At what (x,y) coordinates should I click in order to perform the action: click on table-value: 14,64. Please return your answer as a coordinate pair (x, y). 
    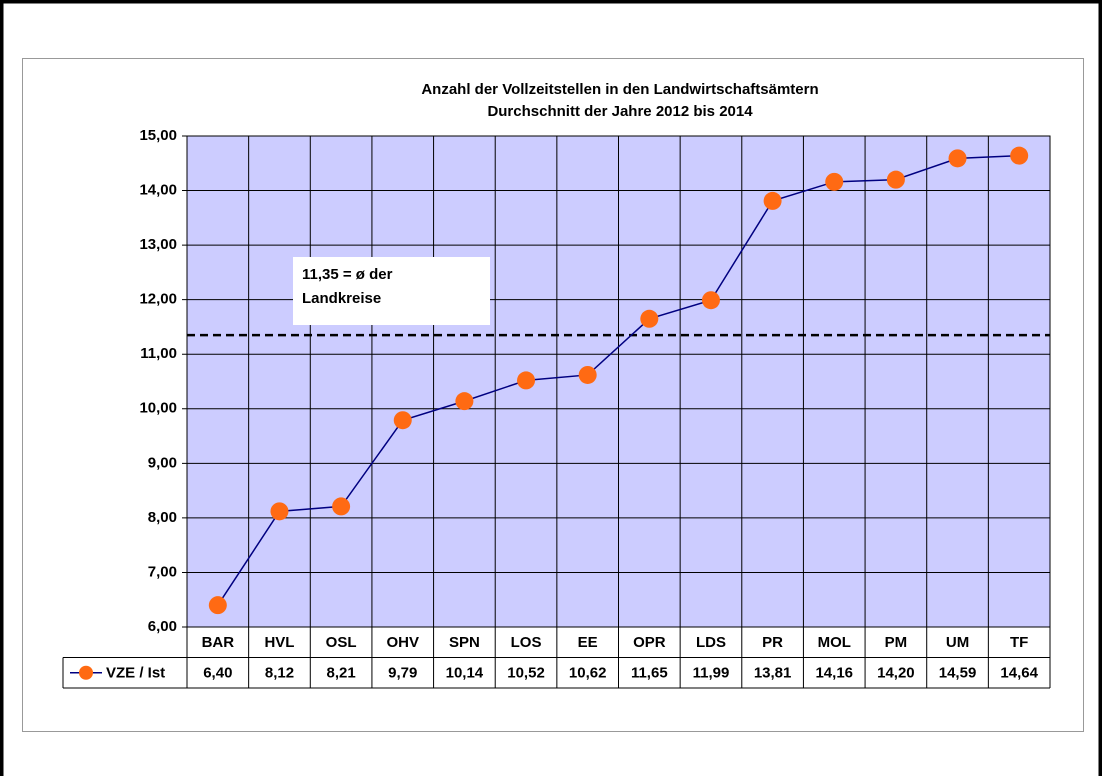
    Looking at the image, I should click on (1019, 673).